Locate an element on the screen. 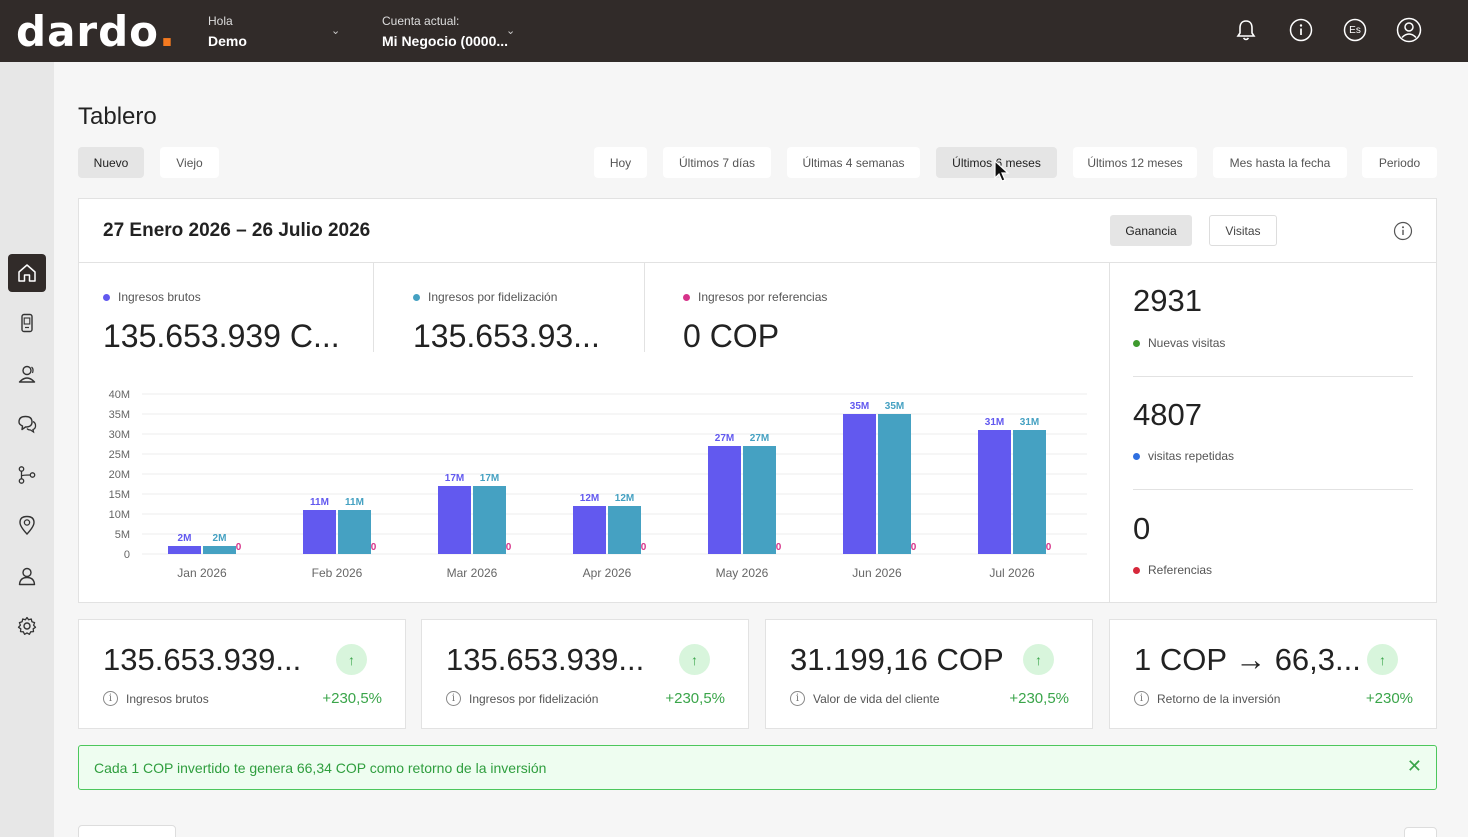 Image resolution: width=1468 pixels, height=837 pixels. gear-icon is located at coordinates (27, 625).